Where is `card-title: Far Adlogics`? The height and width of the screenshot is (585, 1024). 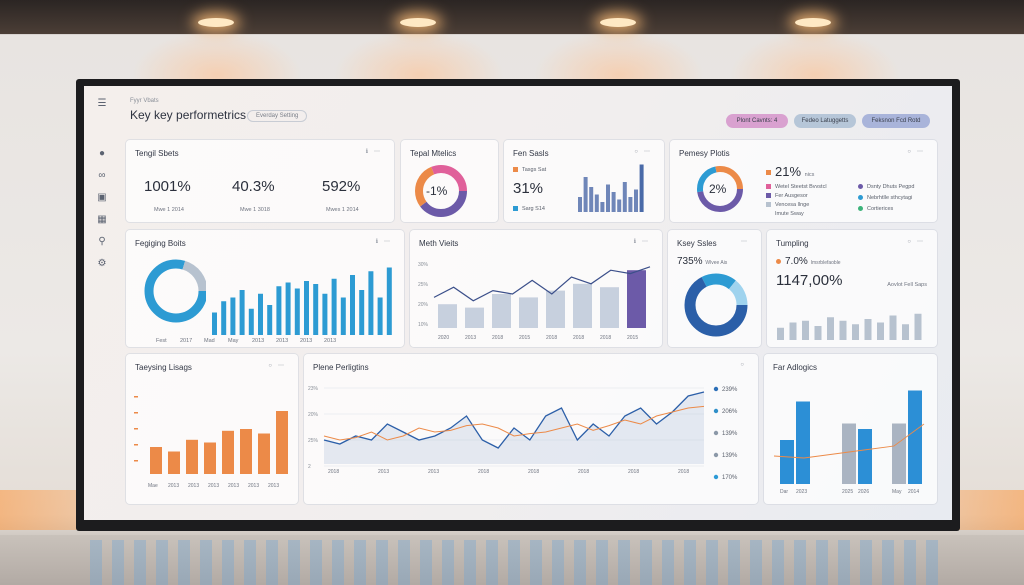 card-title: Far Adlogics is located at coordinates (795, 367).